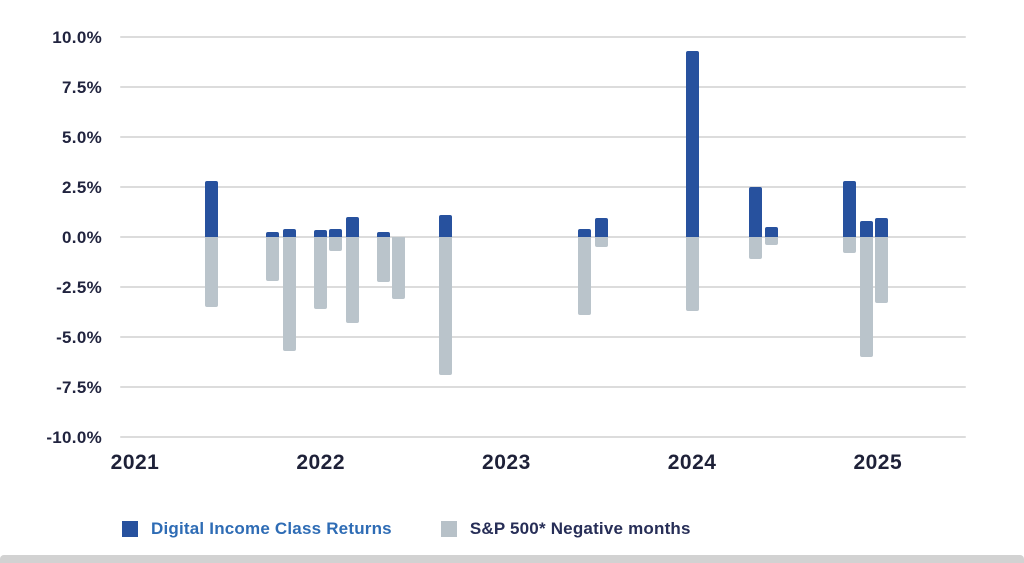 The image size is (1024, 563). Describe the element at coordinates (79, 337) in the screenshot. I see `y-axis-tick-label: -5.0%` at that location.